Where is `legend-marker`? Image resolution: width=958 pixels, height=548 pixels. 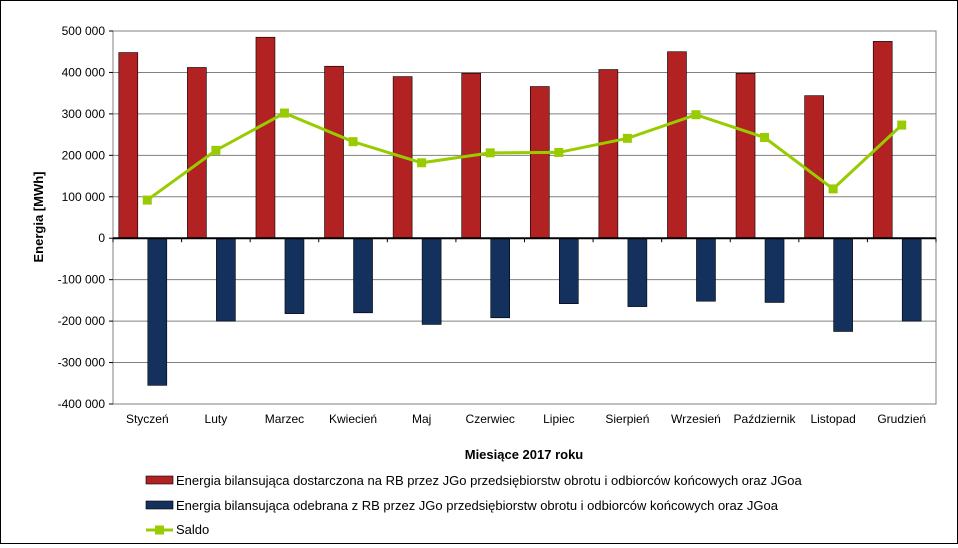
legend-marker is located at coordinates (159, 530).